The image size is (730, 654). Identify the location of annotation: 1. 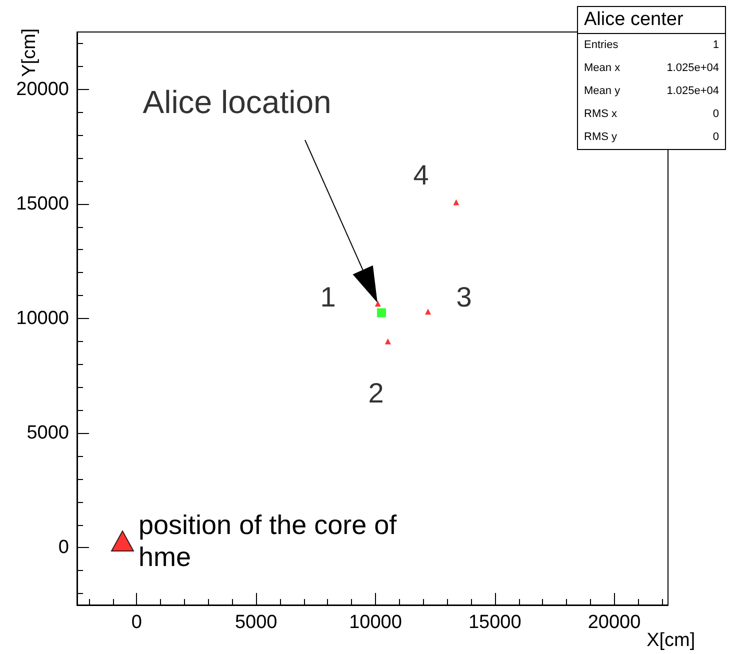
(328, 297).